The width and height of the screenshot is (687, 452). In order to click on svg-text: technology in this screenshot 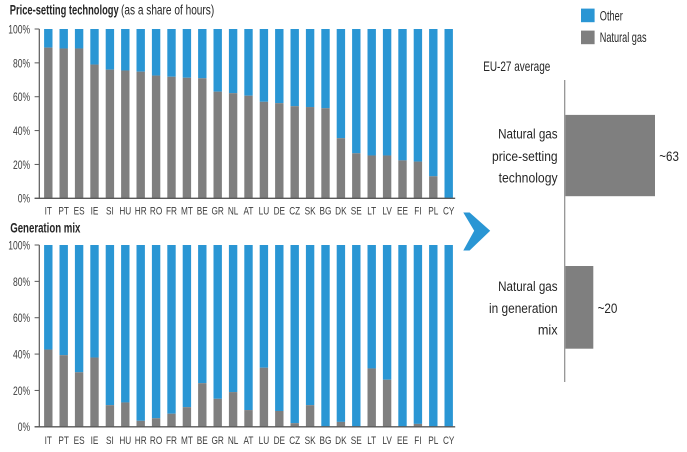, I will do `click(529, 178)`.